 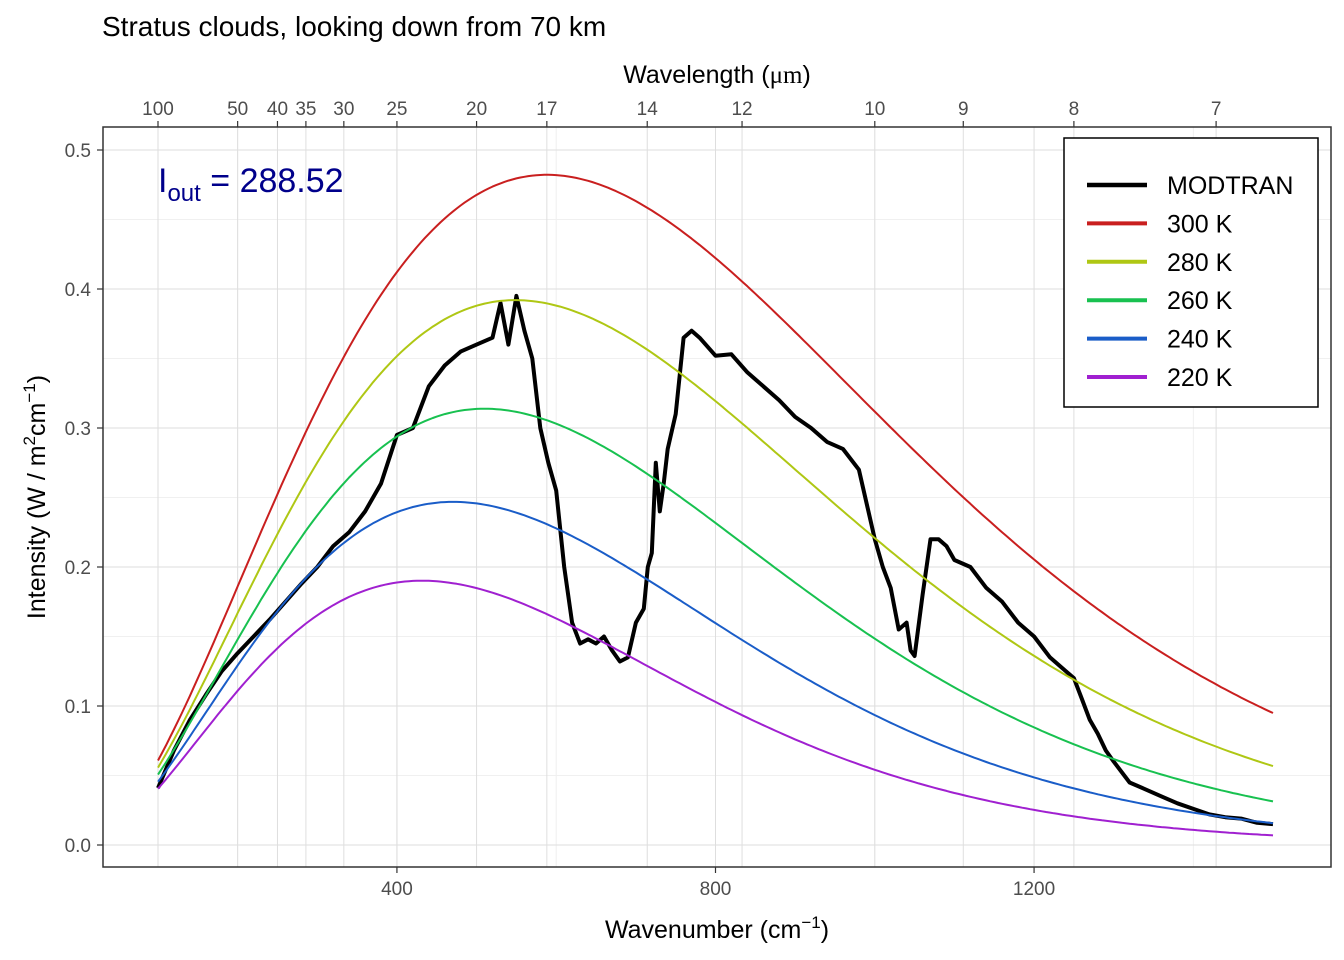 I want to click on x-axis: 400 800 1200, so click(x=718, y=883).